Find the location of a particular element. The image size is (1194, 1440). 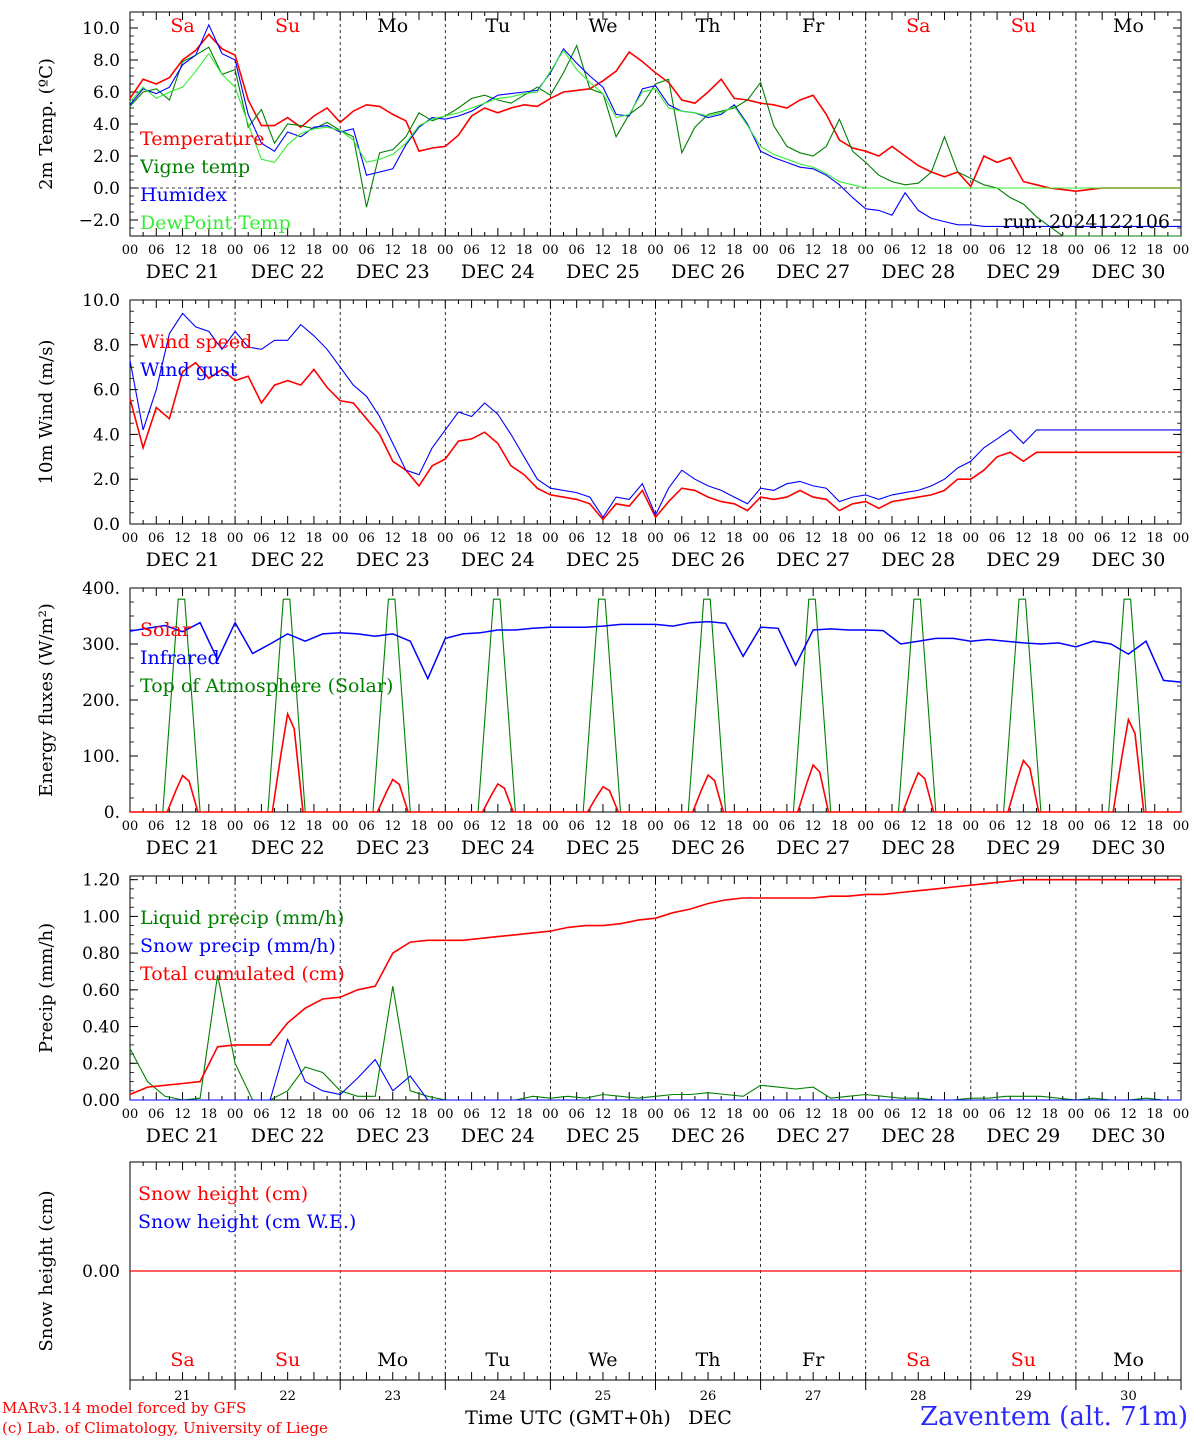

cumulated-precip-line is located at coordinates (655, 987).